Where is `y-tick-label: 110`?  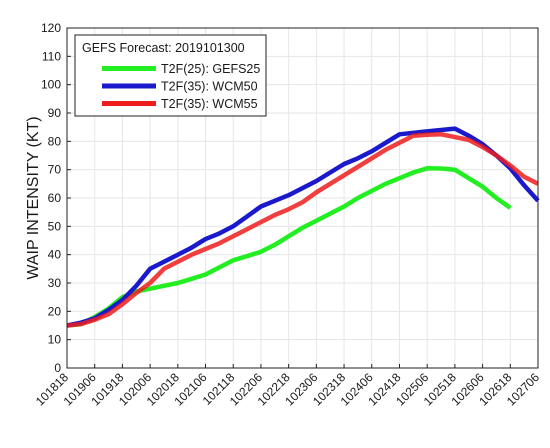 y-tick-label: 110 is located at coordinates (51, 56).